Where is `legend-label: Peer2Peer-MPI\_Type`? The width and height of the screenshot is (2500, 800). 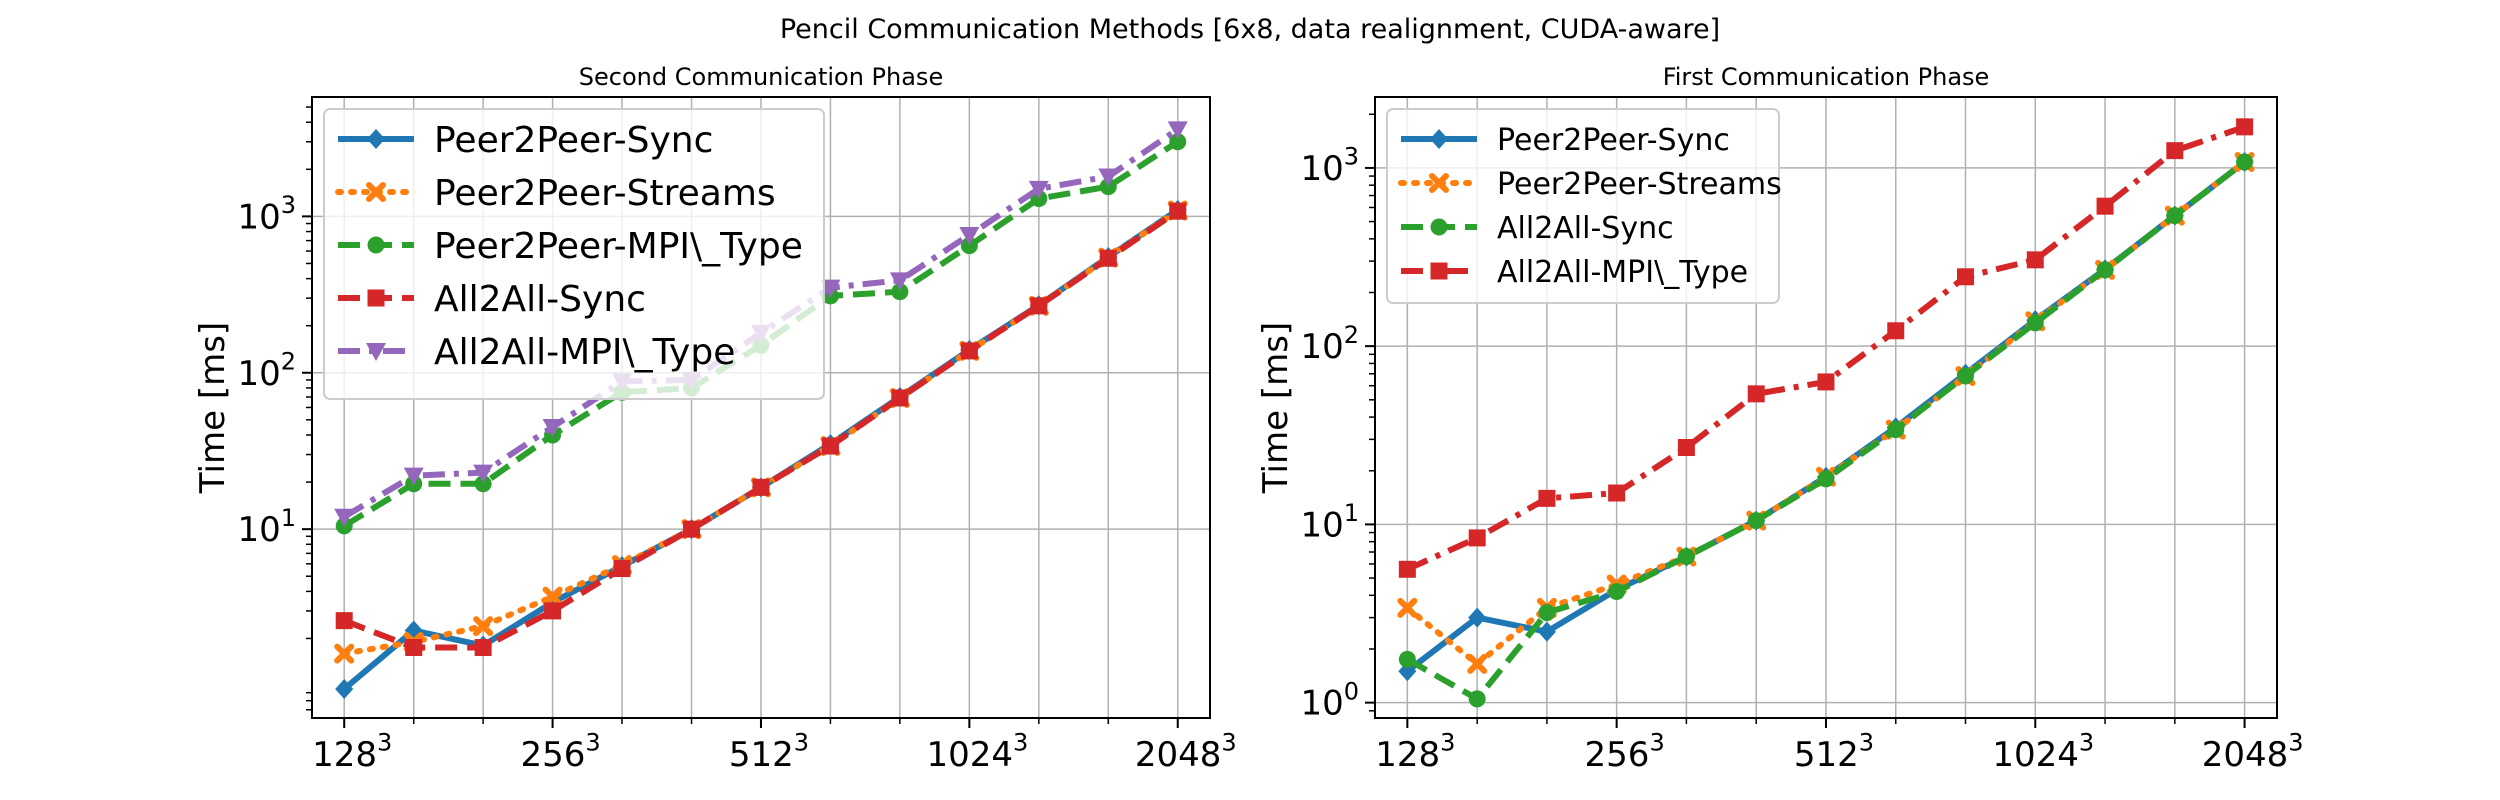
legend-label: Peer2Peer-MPI\_Type is located at coordinates (618, 246).